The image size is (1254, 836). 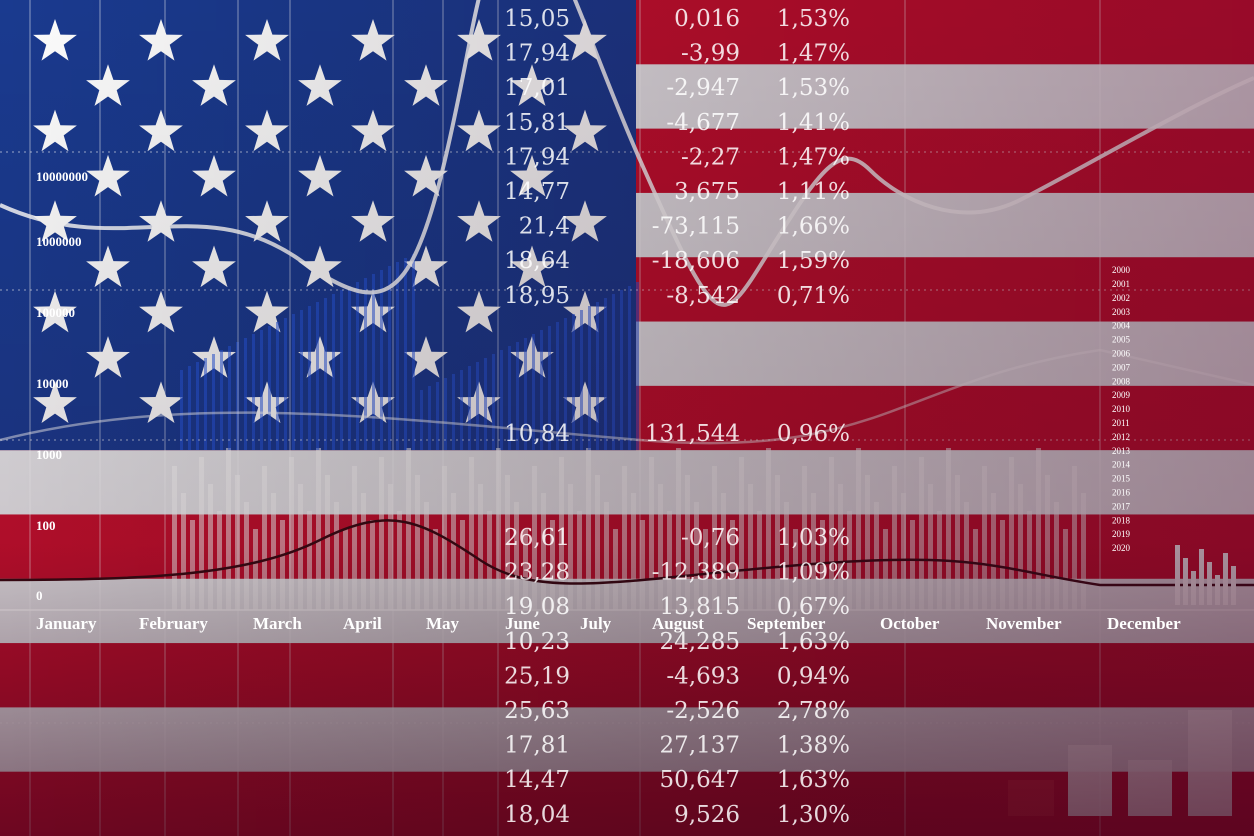 I want to click on table-cell: -73,115, so click(x=696, y=227).